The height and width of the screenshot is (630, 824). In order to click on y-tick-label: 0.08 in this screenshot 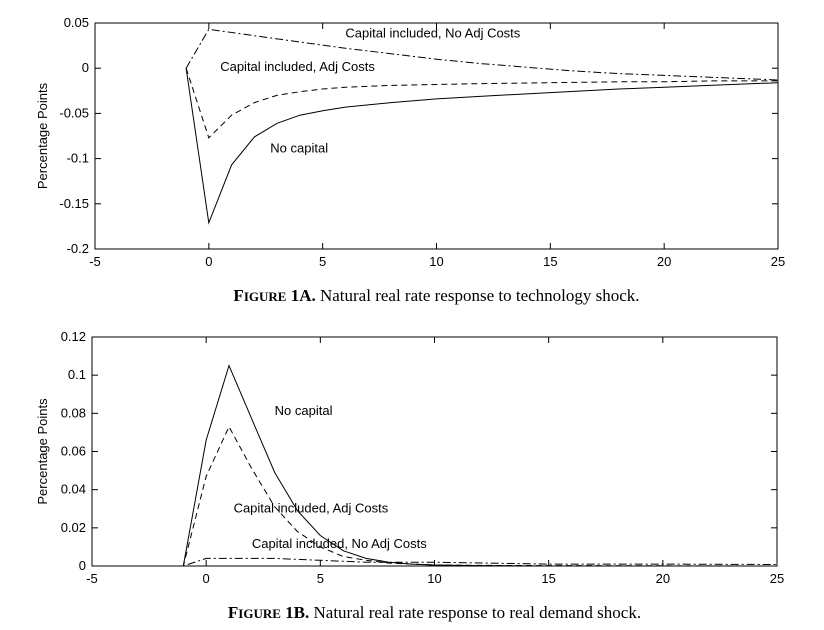, I will do `click(73, 412)`.